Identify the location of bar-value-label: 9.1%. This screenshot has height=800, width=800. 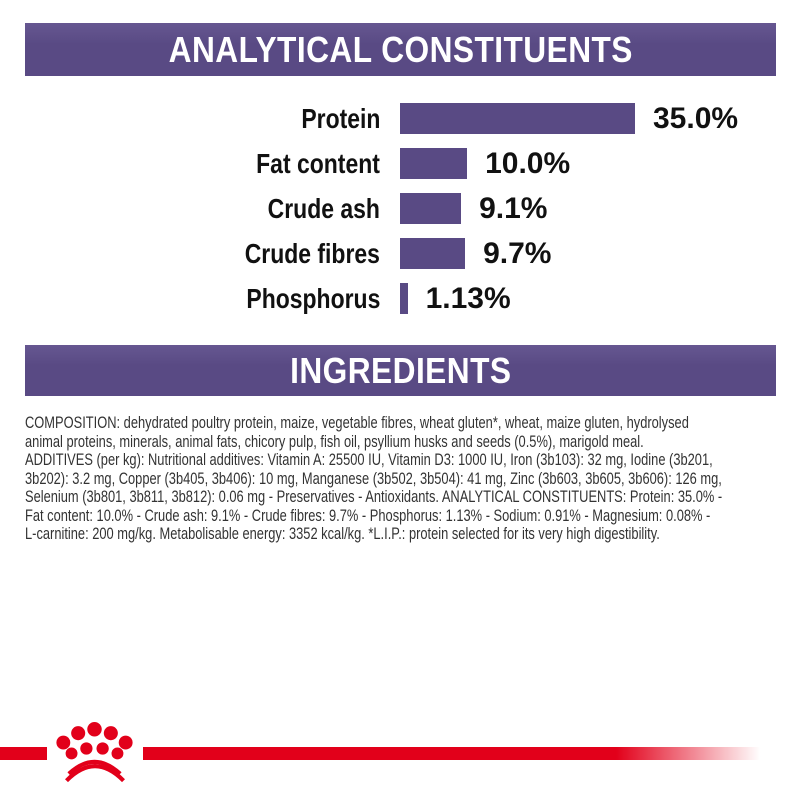
(513, 208).